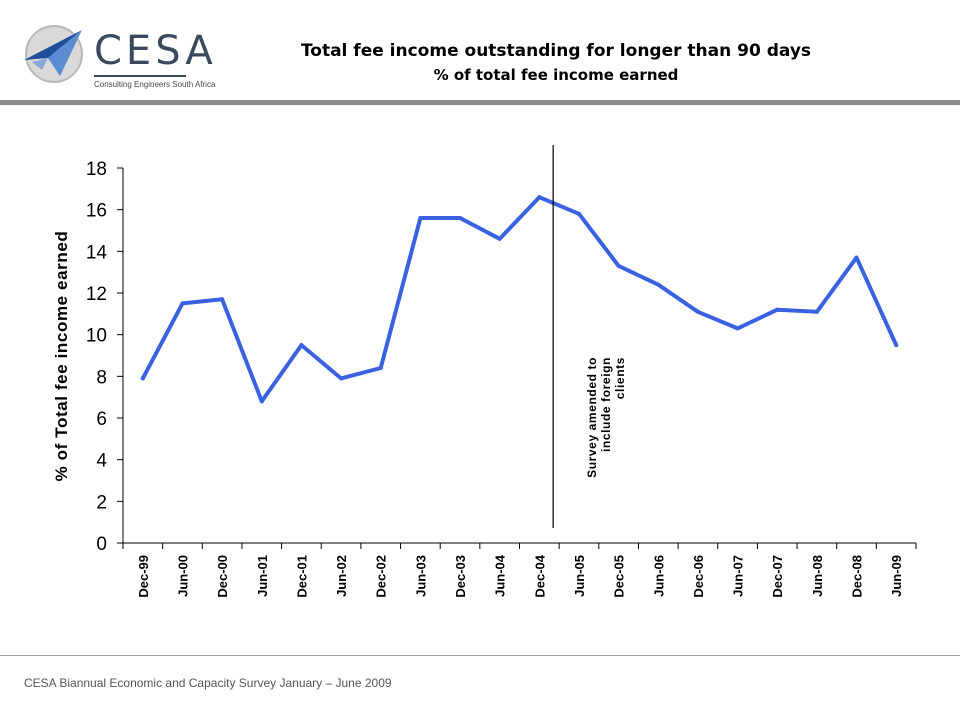  Describe the element at coordinates (817, 576) in the screenshot. I see `x-tick-label: Jun-08` at that location.